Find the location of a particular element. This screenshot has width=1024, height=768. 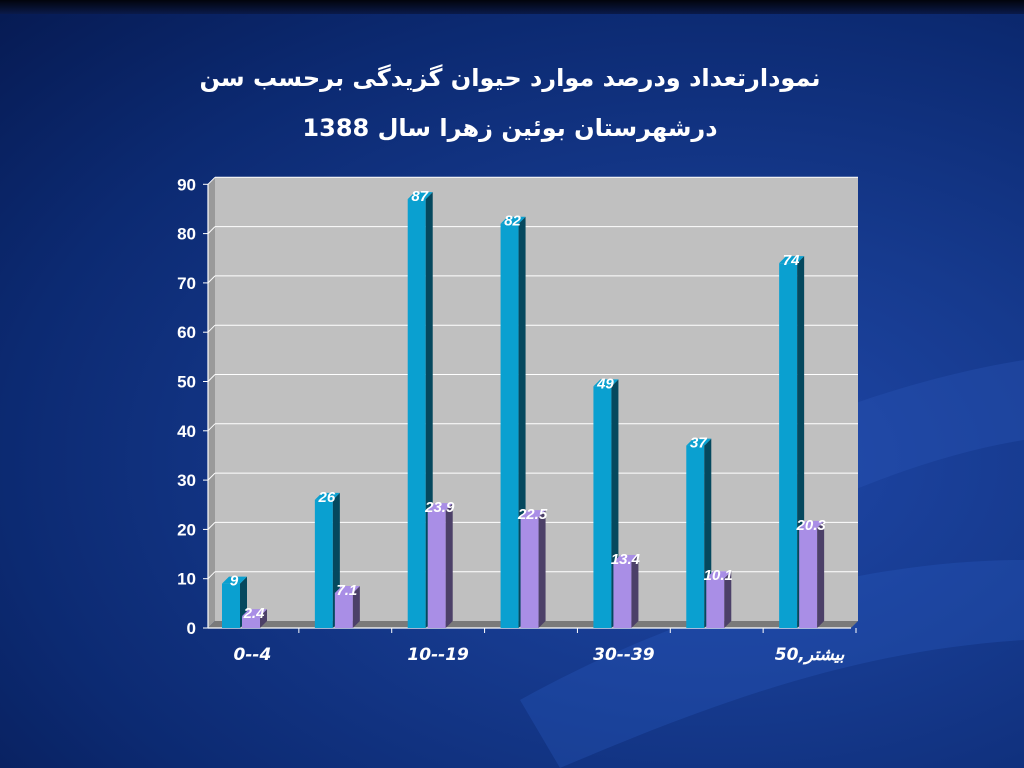

data-label: 23.9 is located at coordinates (439, 507).